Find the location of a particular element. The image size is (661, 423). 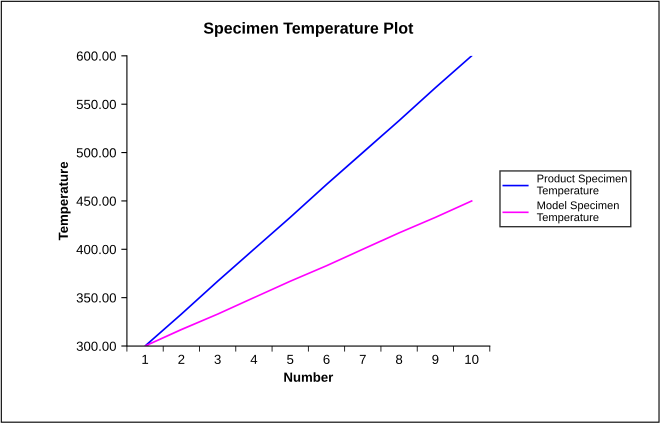

x-tick-label: 4 is located at coordinates (254, 359).